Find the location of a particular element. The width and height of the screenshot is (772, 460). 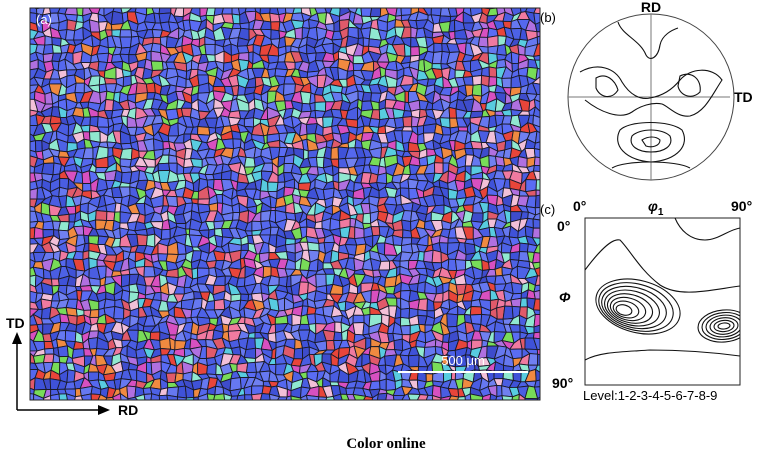

panel-label: (c) is located at coordinates (547, 209).